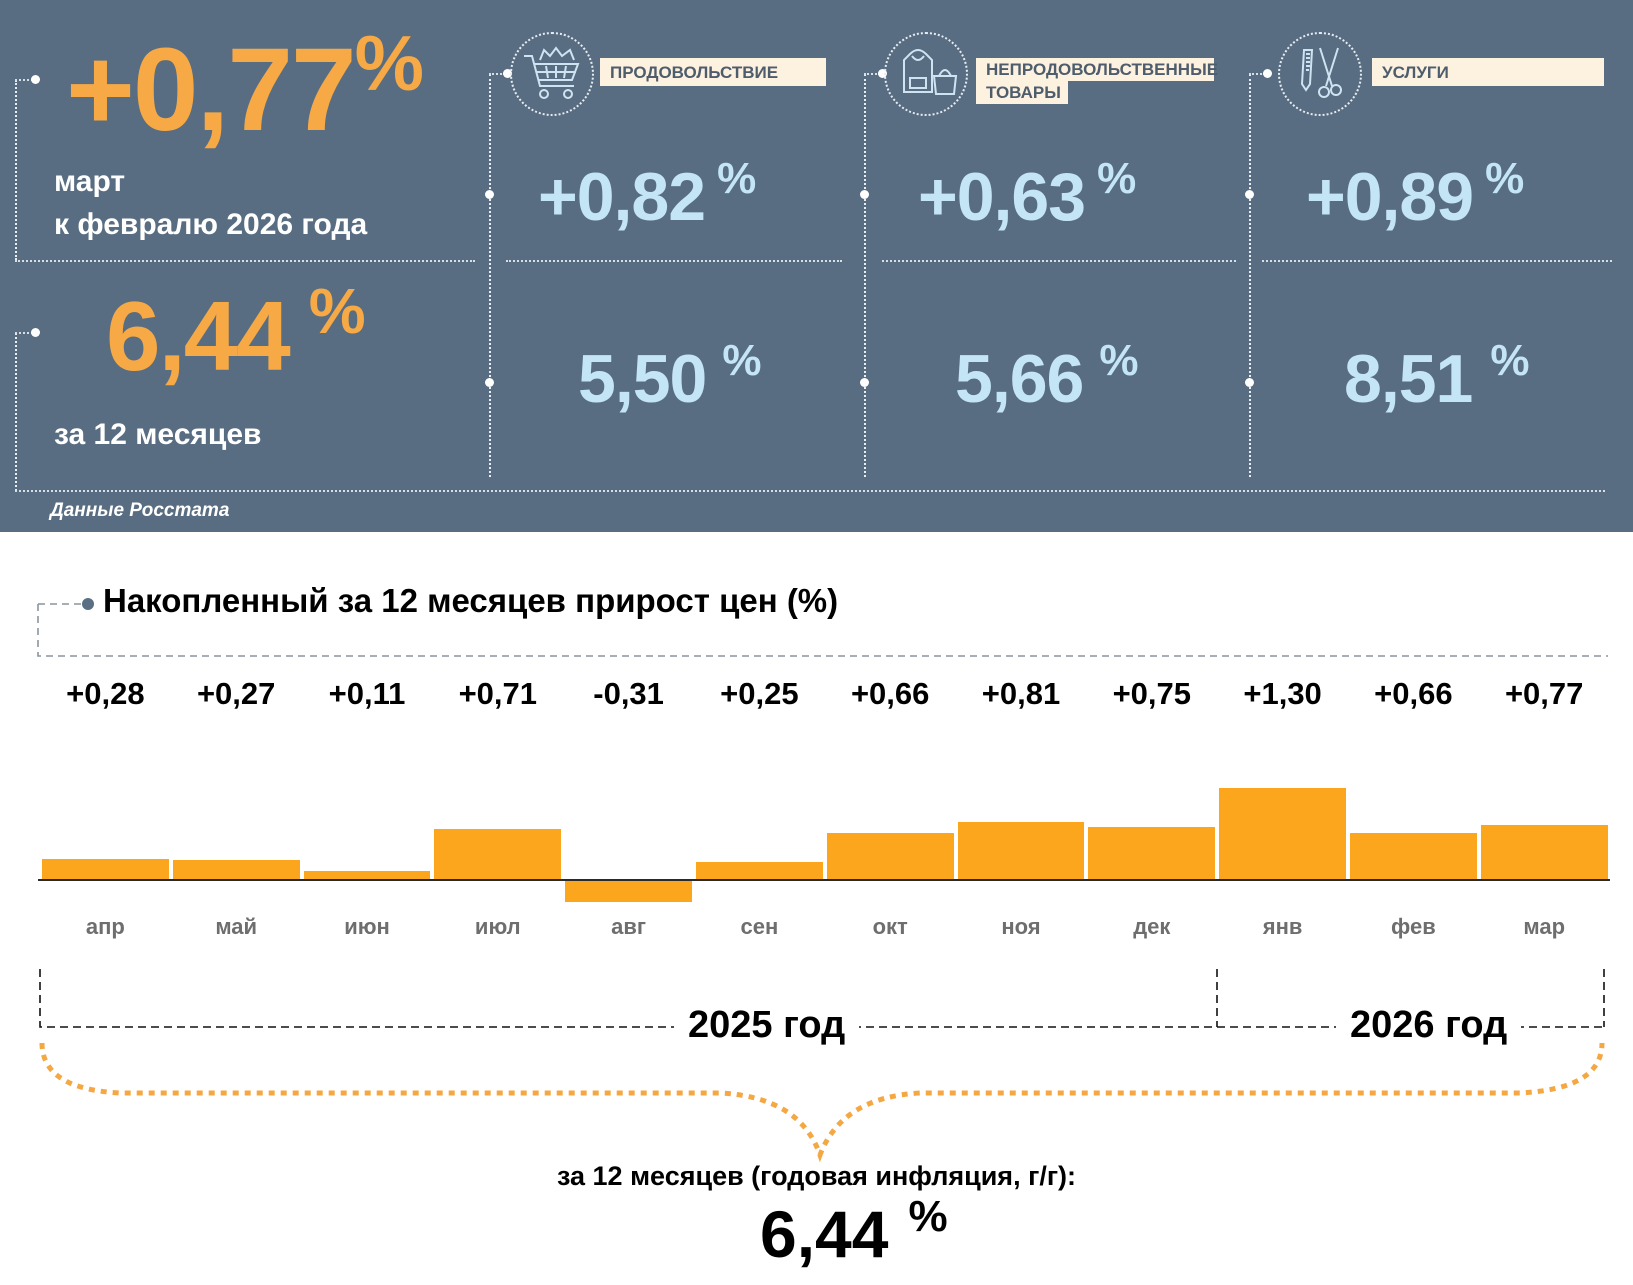  I want to click on month-label: авг, so click(629, 926).